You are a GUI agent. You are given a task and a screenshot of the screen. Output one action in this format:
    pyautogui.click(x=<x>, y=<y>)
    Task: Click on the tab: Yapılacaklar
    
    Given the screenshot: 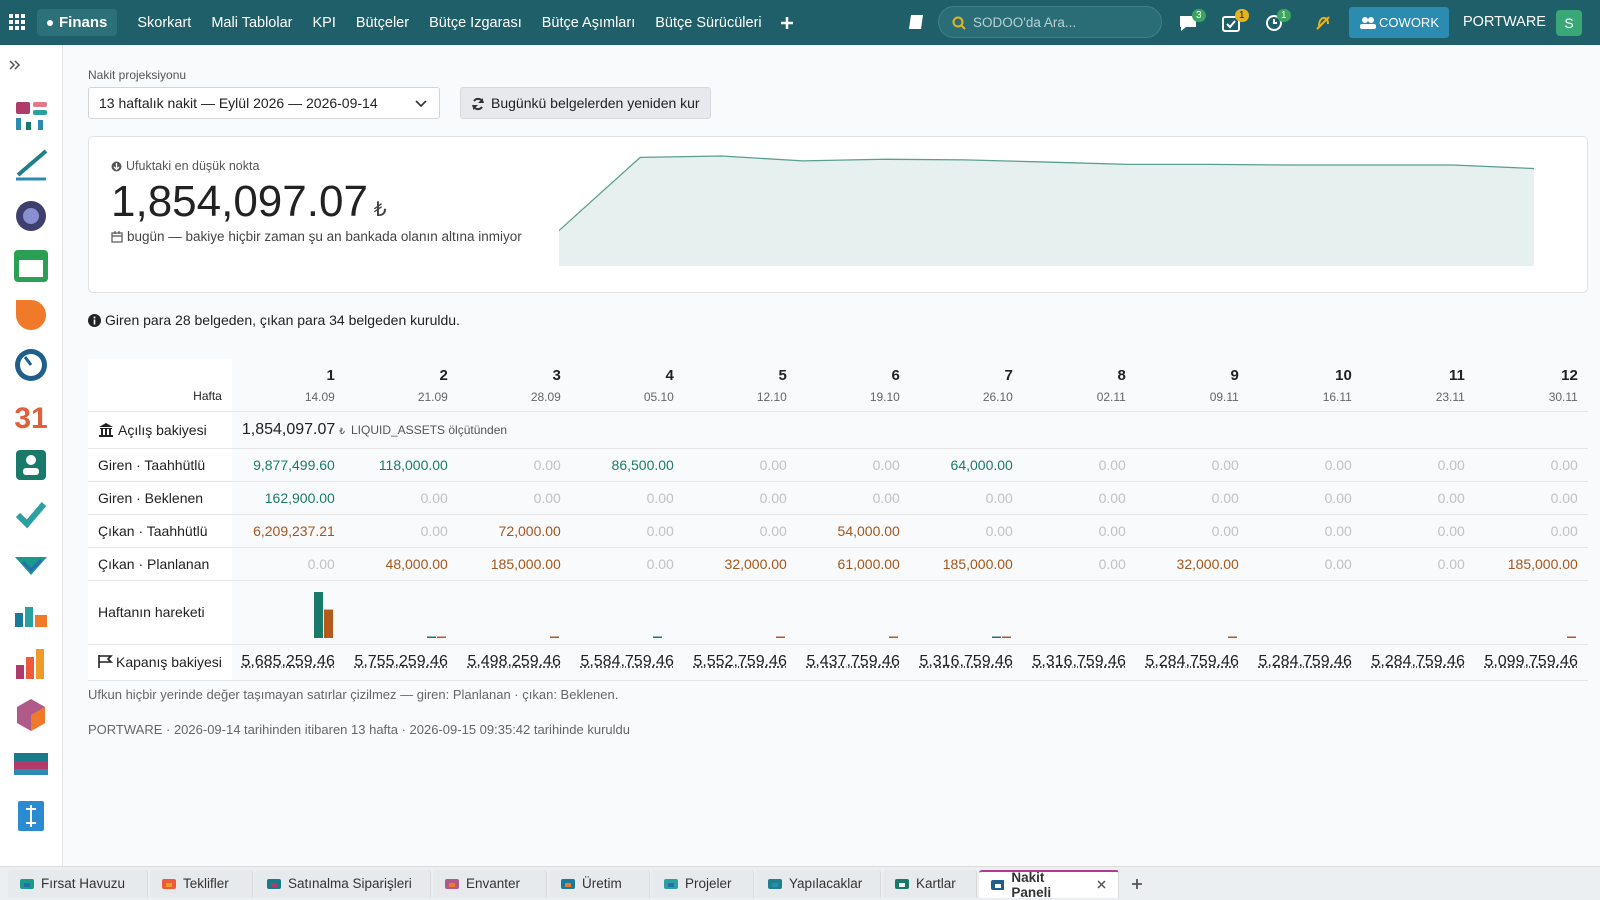 What is the action you would take?
    pyautogui.click(x=818, y=883)
    